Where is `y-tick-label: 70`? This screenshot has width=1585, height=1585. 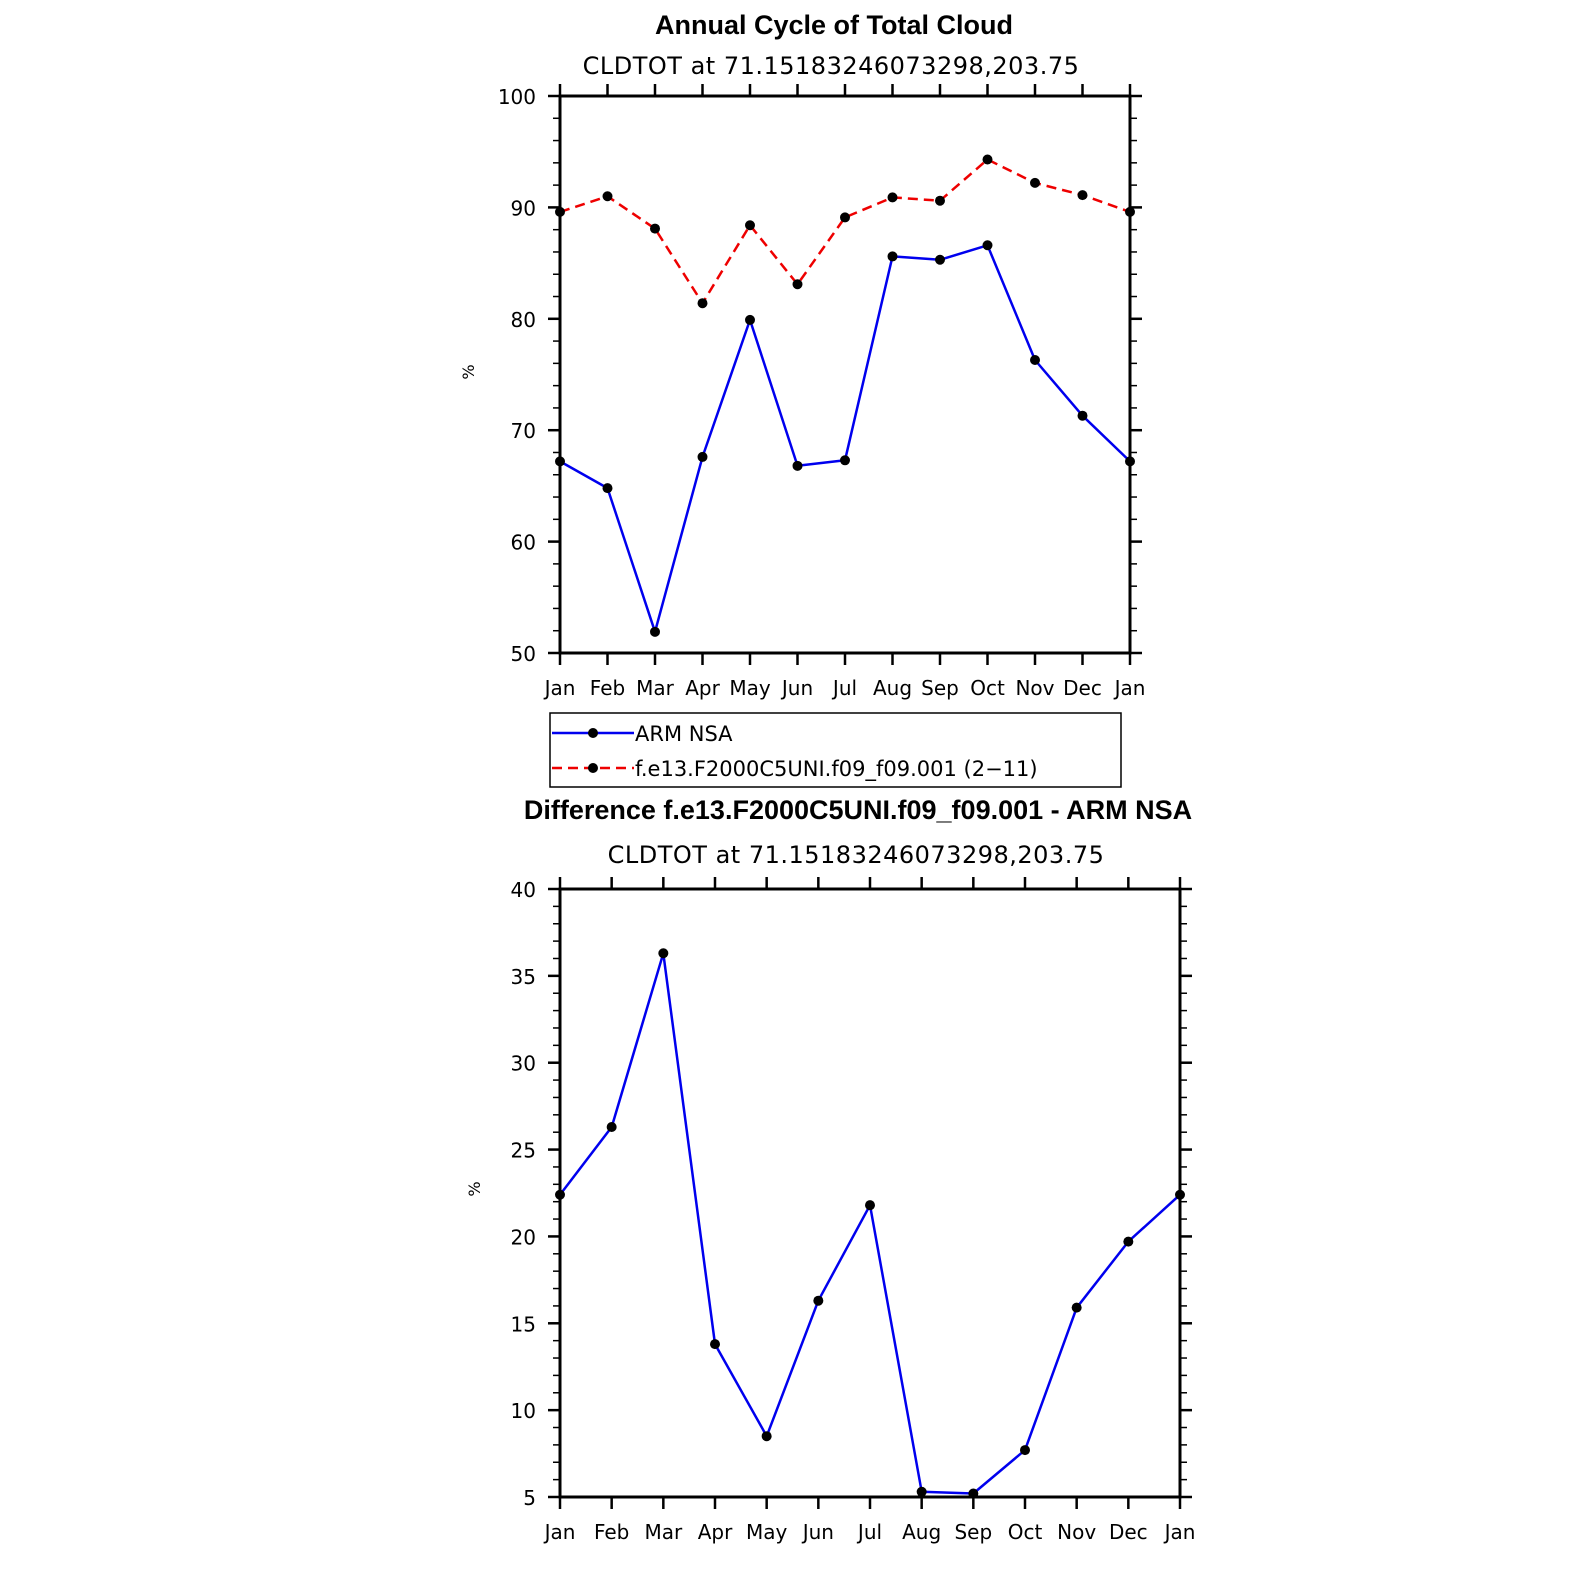
y-tick-label: 70 is located at coordinates (523, 431).